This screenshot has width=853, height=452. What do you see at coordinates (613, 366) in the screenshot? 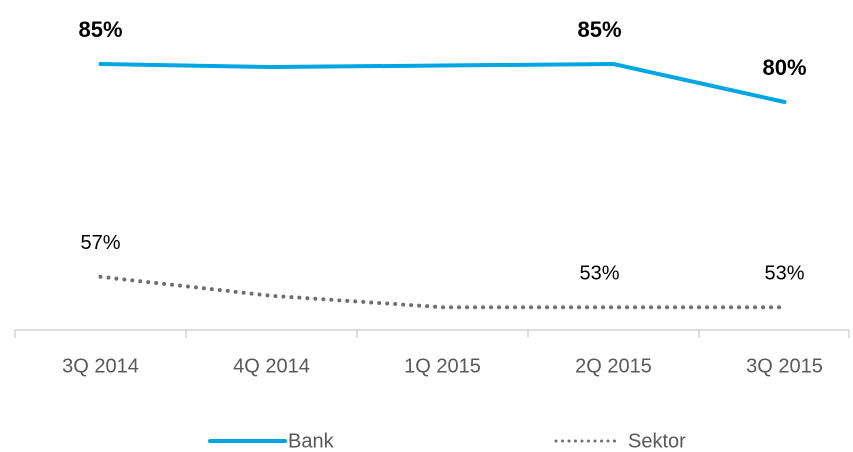
I see `x-tick-label: 2Q 2015` at bounding box center [613, 366].